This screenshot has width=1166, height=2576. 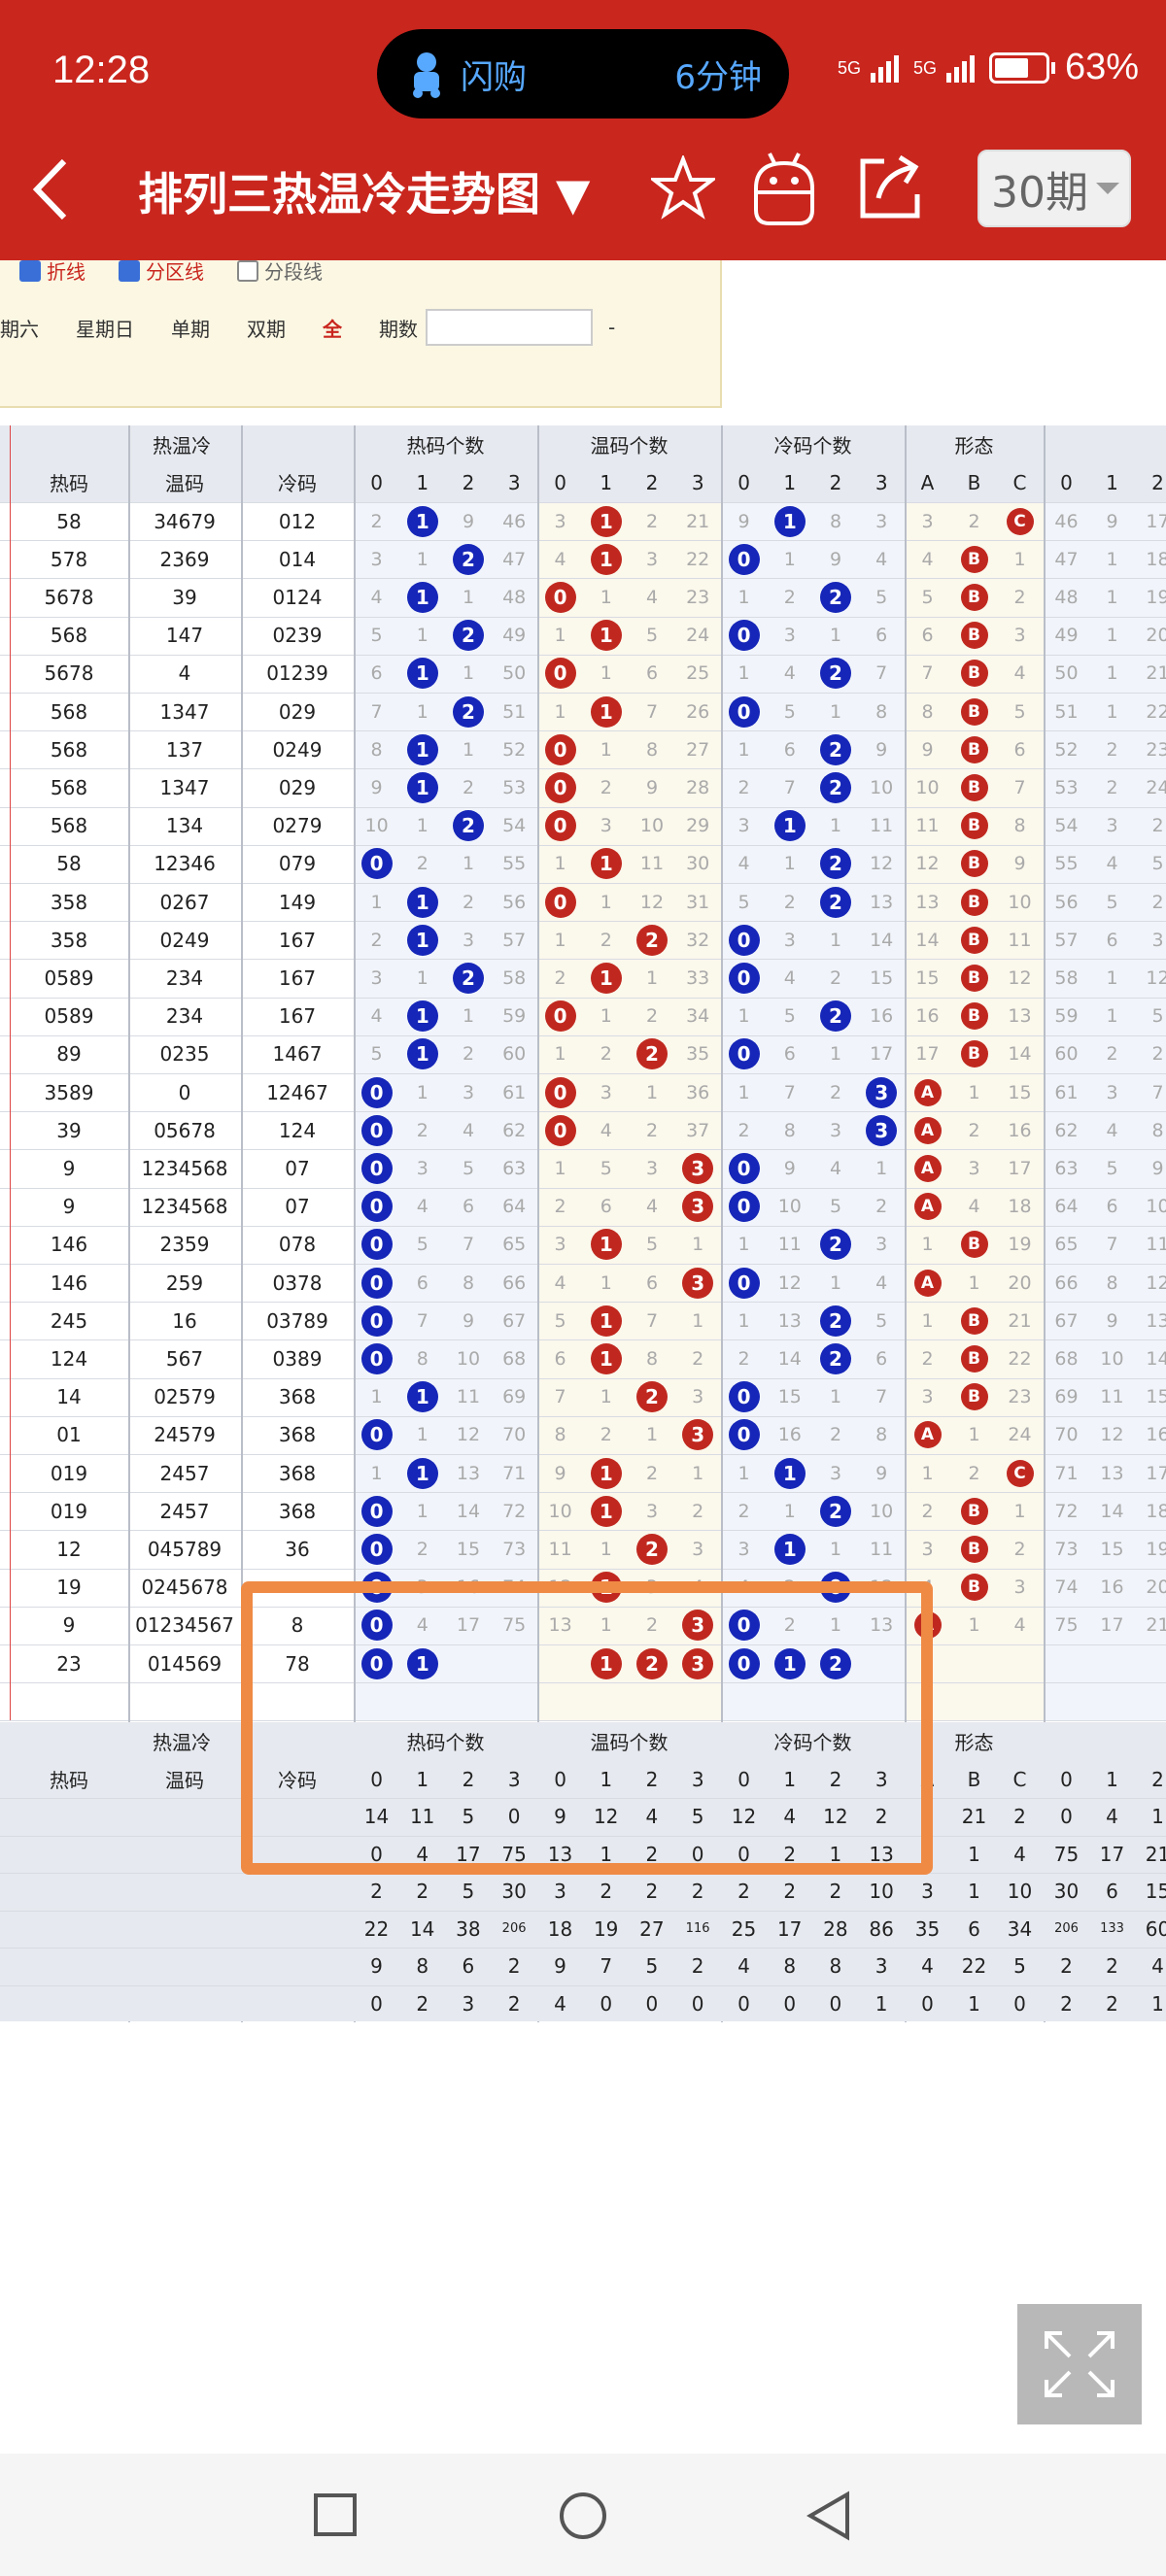 What do you see at coordinates (66, 272) in the screenshot?
I see `checkbox-label: 折线` at bounding box center [66, 272].